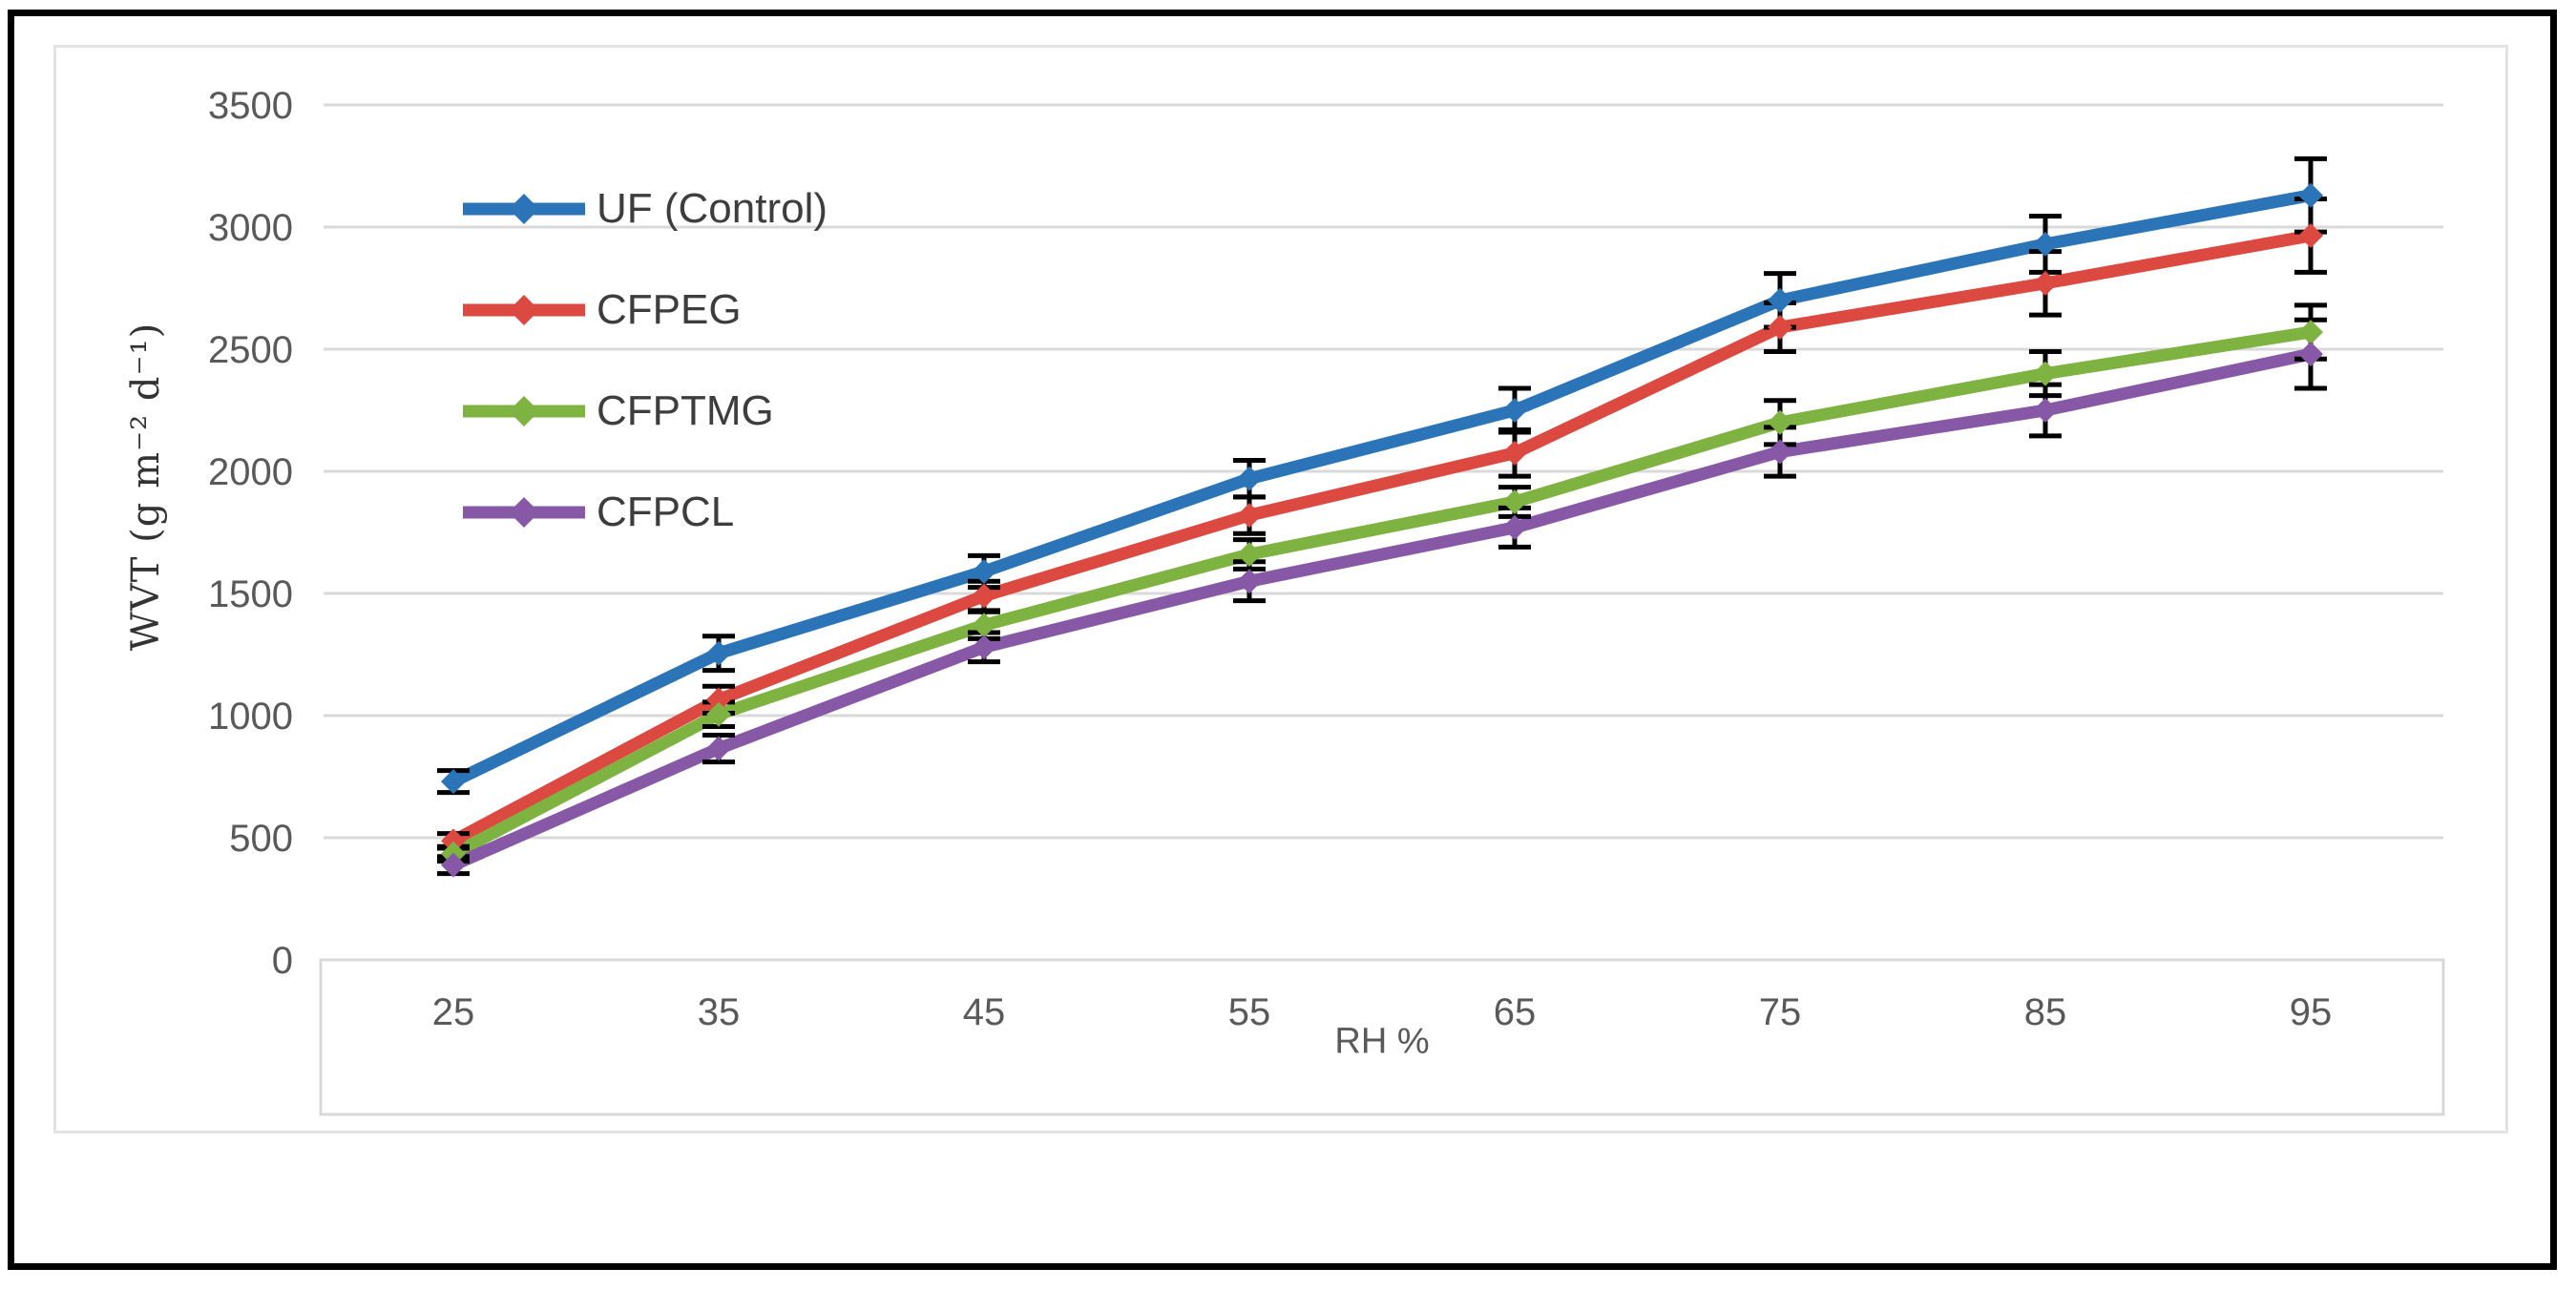  I want to click on x-tick-label: 55, so click(1249, 1012).